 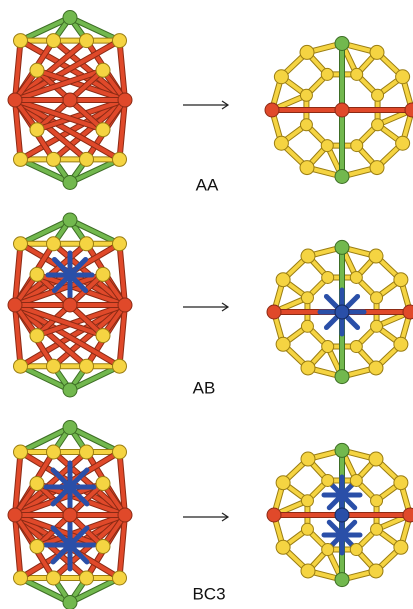 I want to click on row-label: BC3, so click(x=208, y=593).